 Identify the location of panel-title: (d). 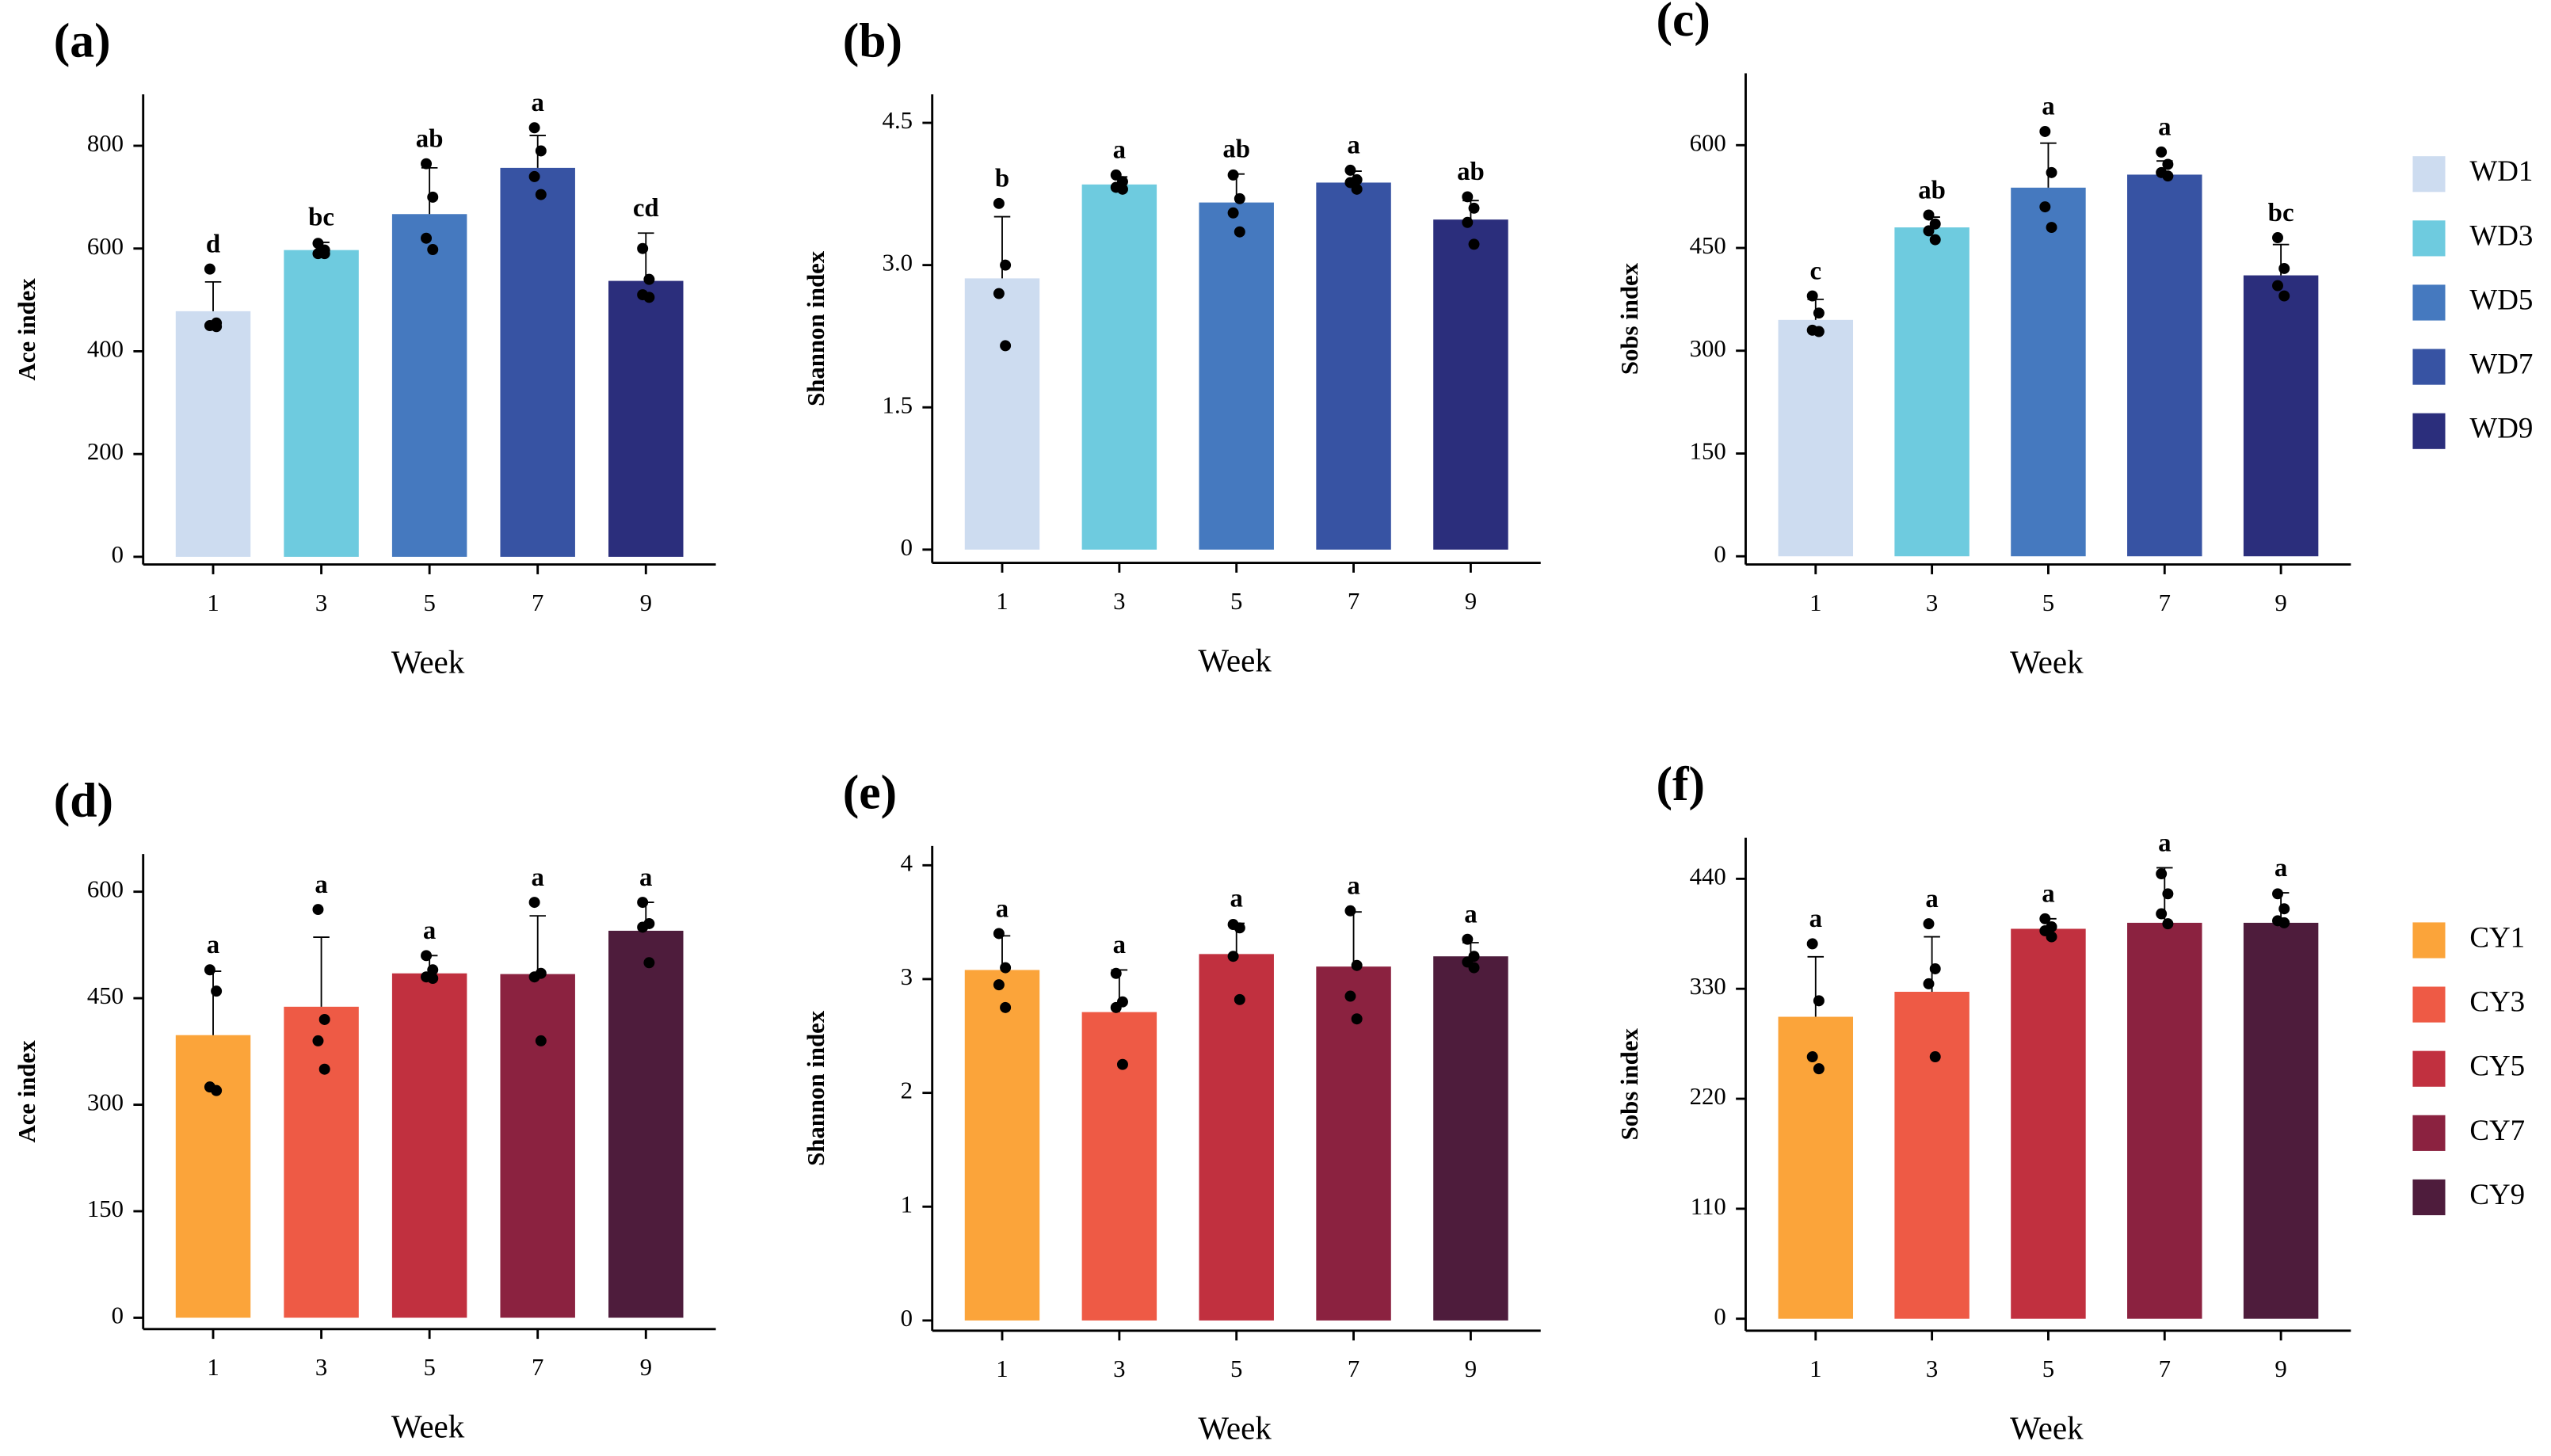
(83, 801).